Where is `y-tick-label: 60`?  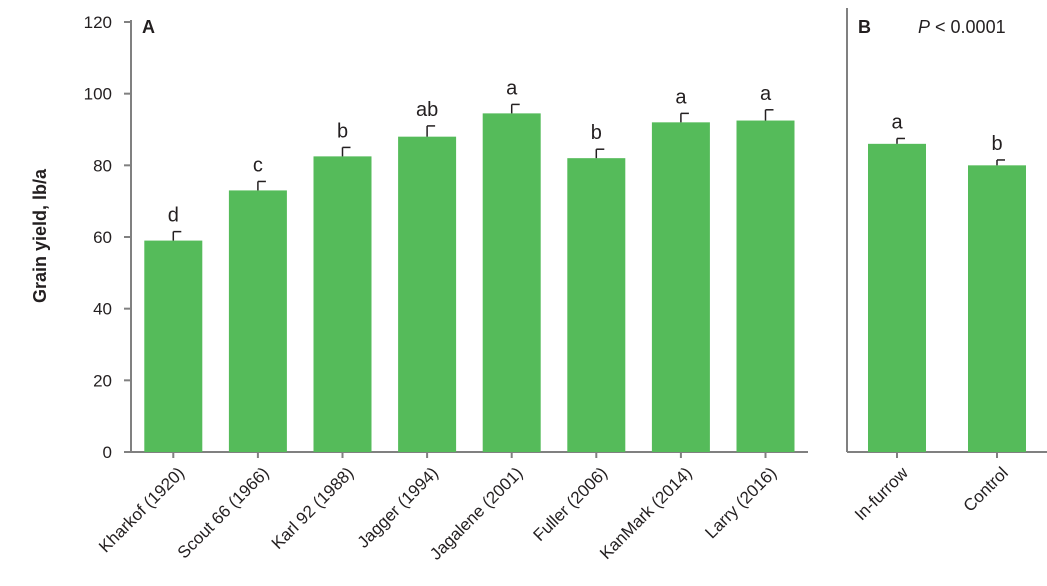
y-tick-label: 60 is located at coordinates (102, 237).